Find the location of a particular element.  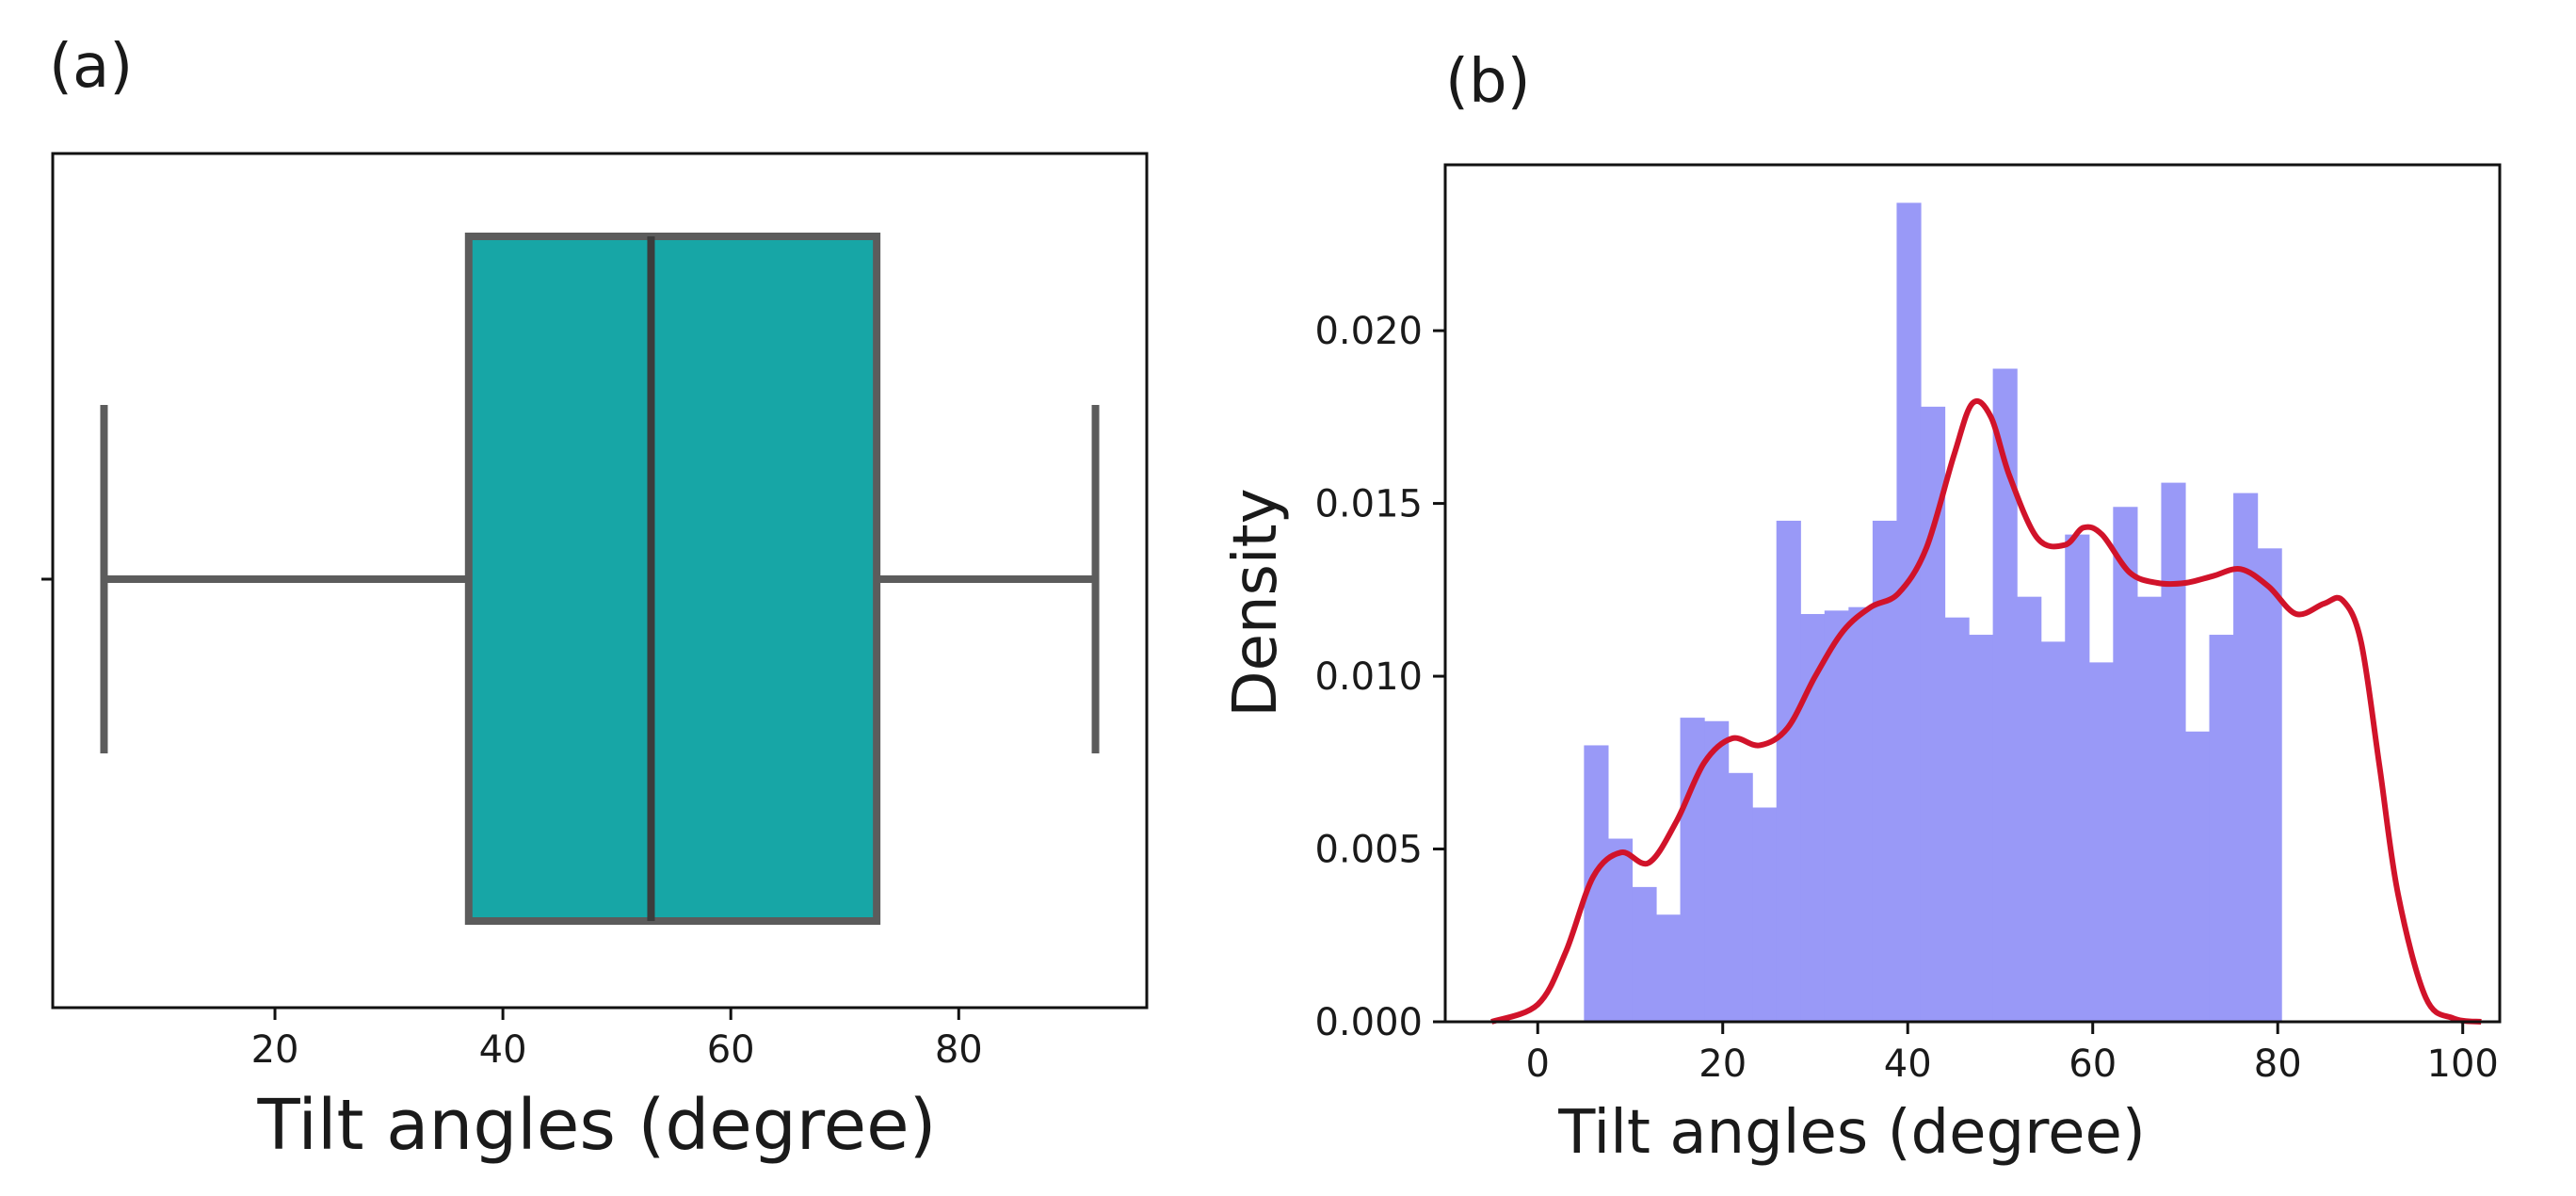

histogram-x-axis-title: Tilt angles (degree) is located at coordinates (1851, 1133).